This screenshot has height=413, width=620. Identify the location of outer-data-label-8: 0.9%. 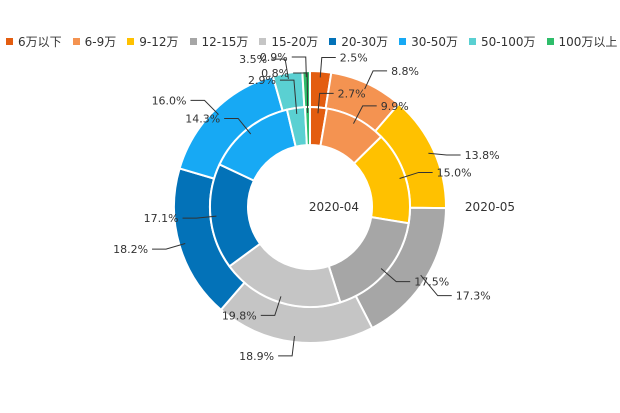
(274, 57).